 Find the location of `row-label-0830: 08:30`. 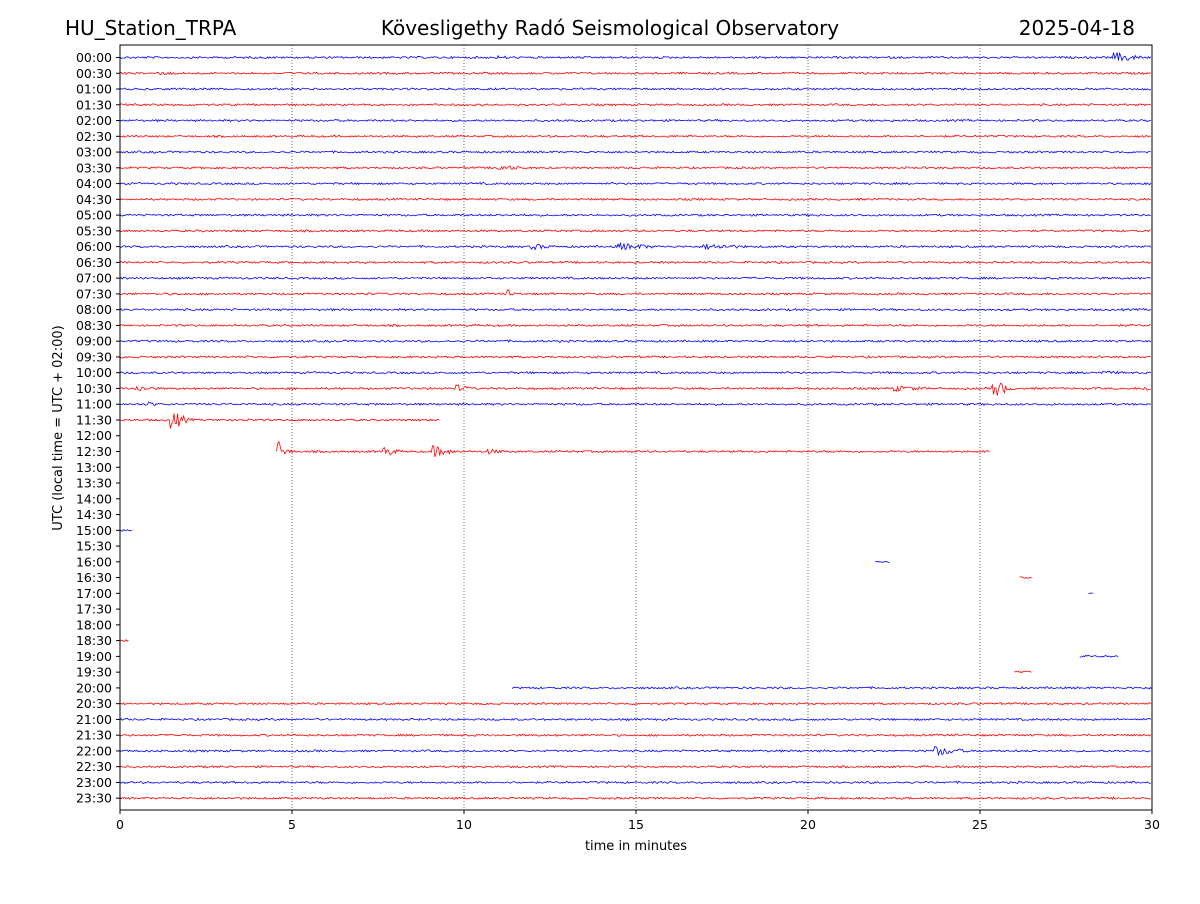

row-label-0830: 08:30 is located at coordinates (94, 325).